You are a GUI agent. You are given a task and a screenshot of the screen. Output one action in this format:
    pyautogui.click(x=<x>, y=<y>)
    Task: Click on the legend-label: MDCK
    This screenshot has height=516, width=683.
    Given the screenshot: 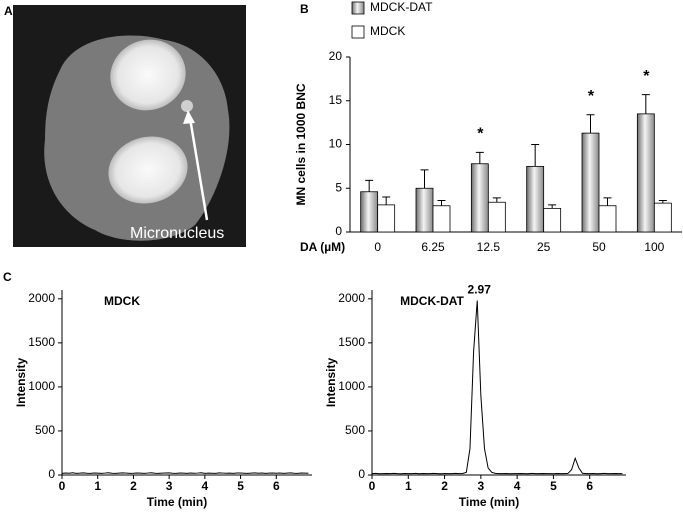 What is the action you would take?
    pyautogui.click(x=387, y=31)
    